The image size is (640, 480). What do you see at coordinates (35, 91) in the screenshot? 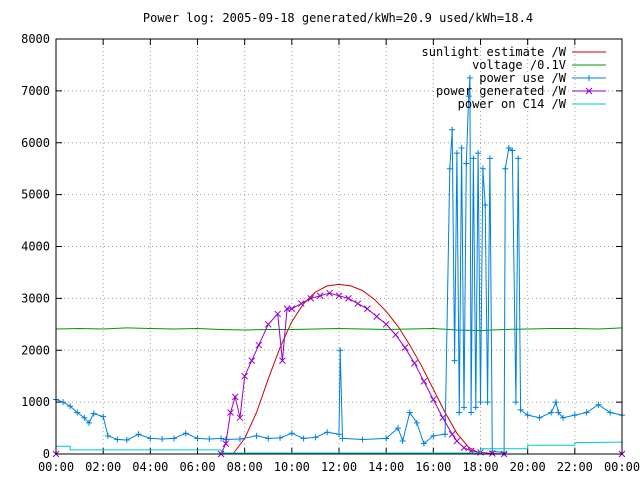
I see `y-tick-label: 7000` at bounding box center [35, 91].